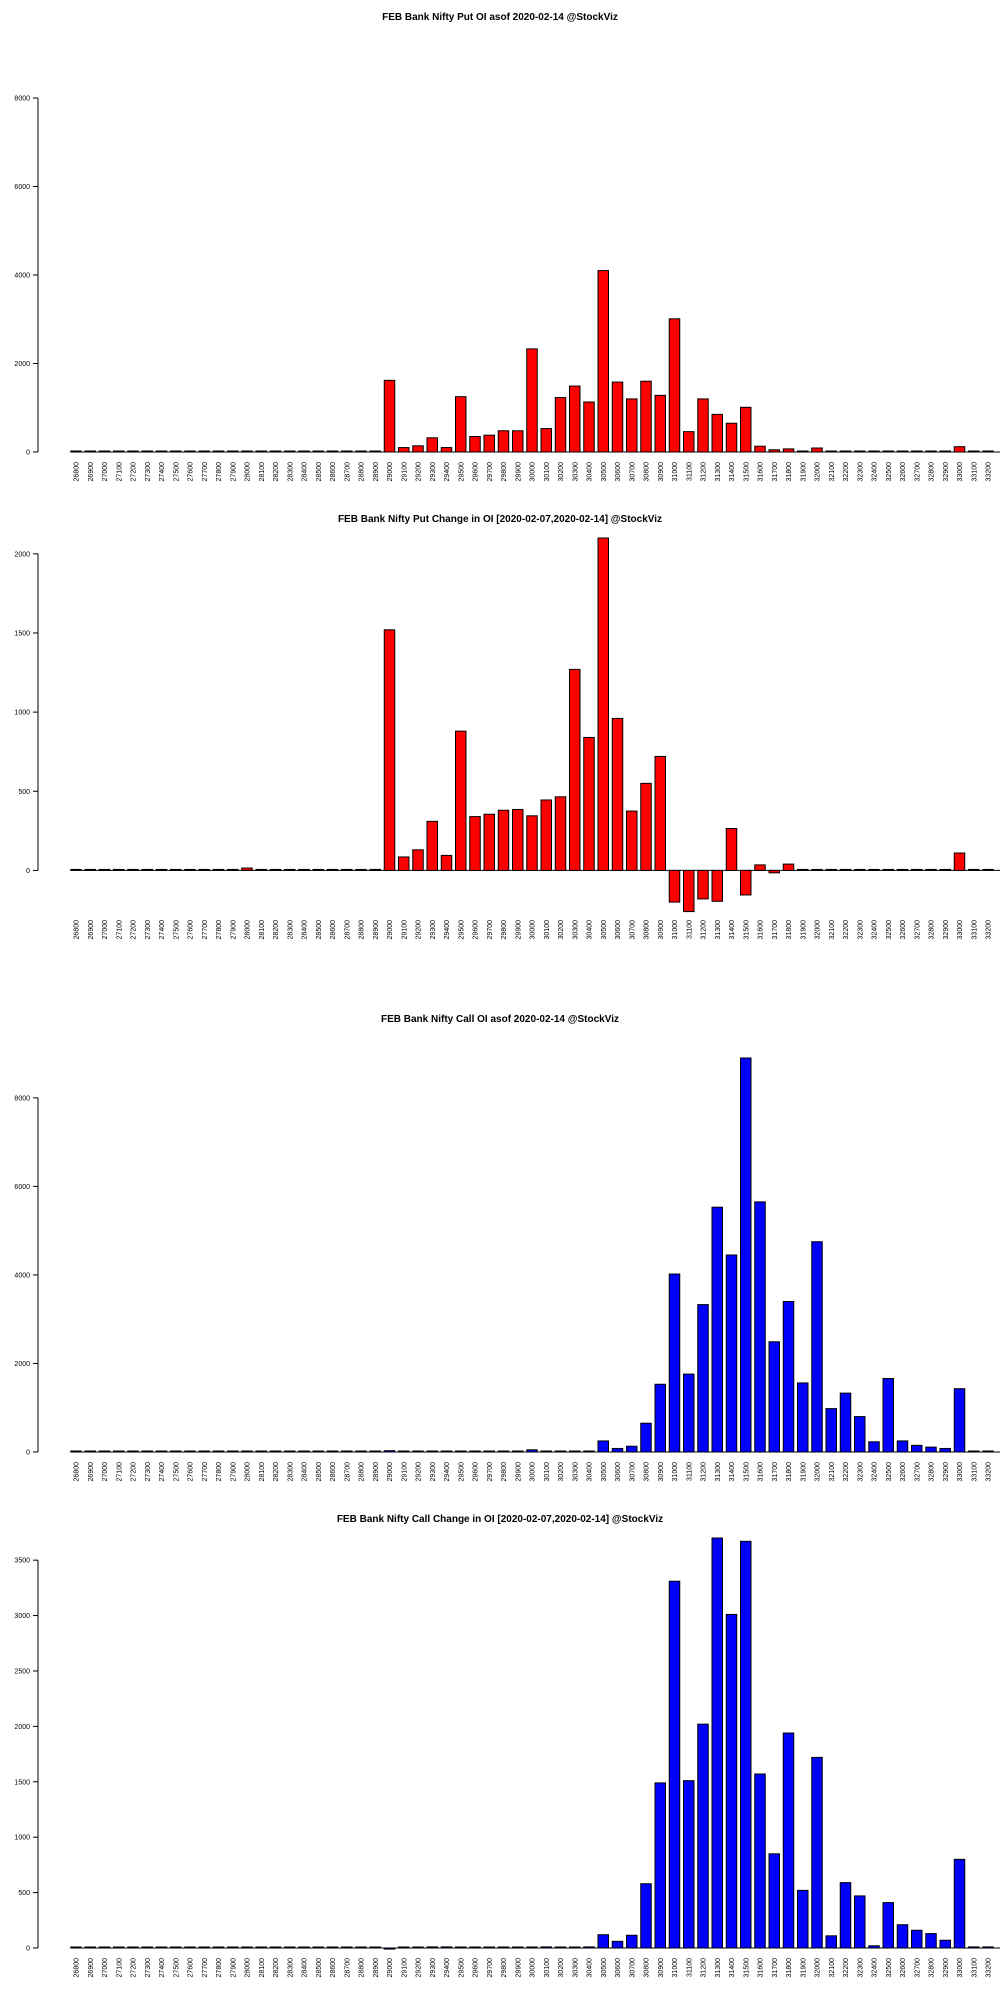 The height and width of the screenshot is (2000, 1000). What do you see at coordinates (28, 453) in the screenshot?
I see `y-tick-label: 0` at bounding box center [28, 453].